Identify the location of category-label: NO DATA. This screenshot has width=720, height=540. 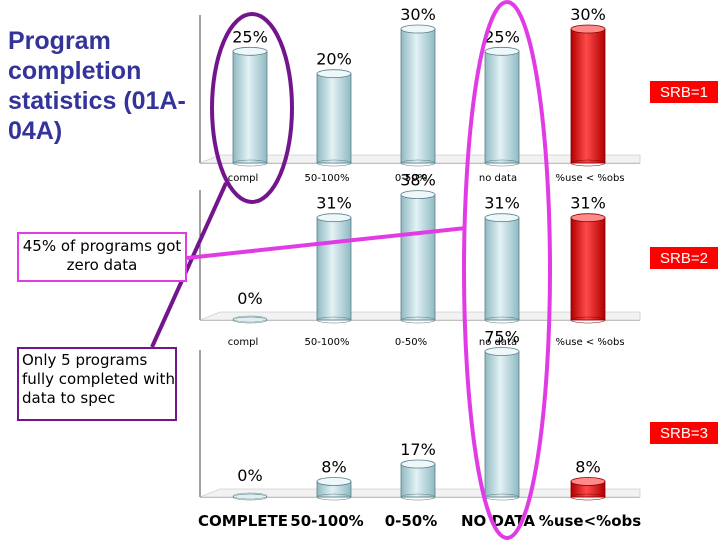
(498, 521).